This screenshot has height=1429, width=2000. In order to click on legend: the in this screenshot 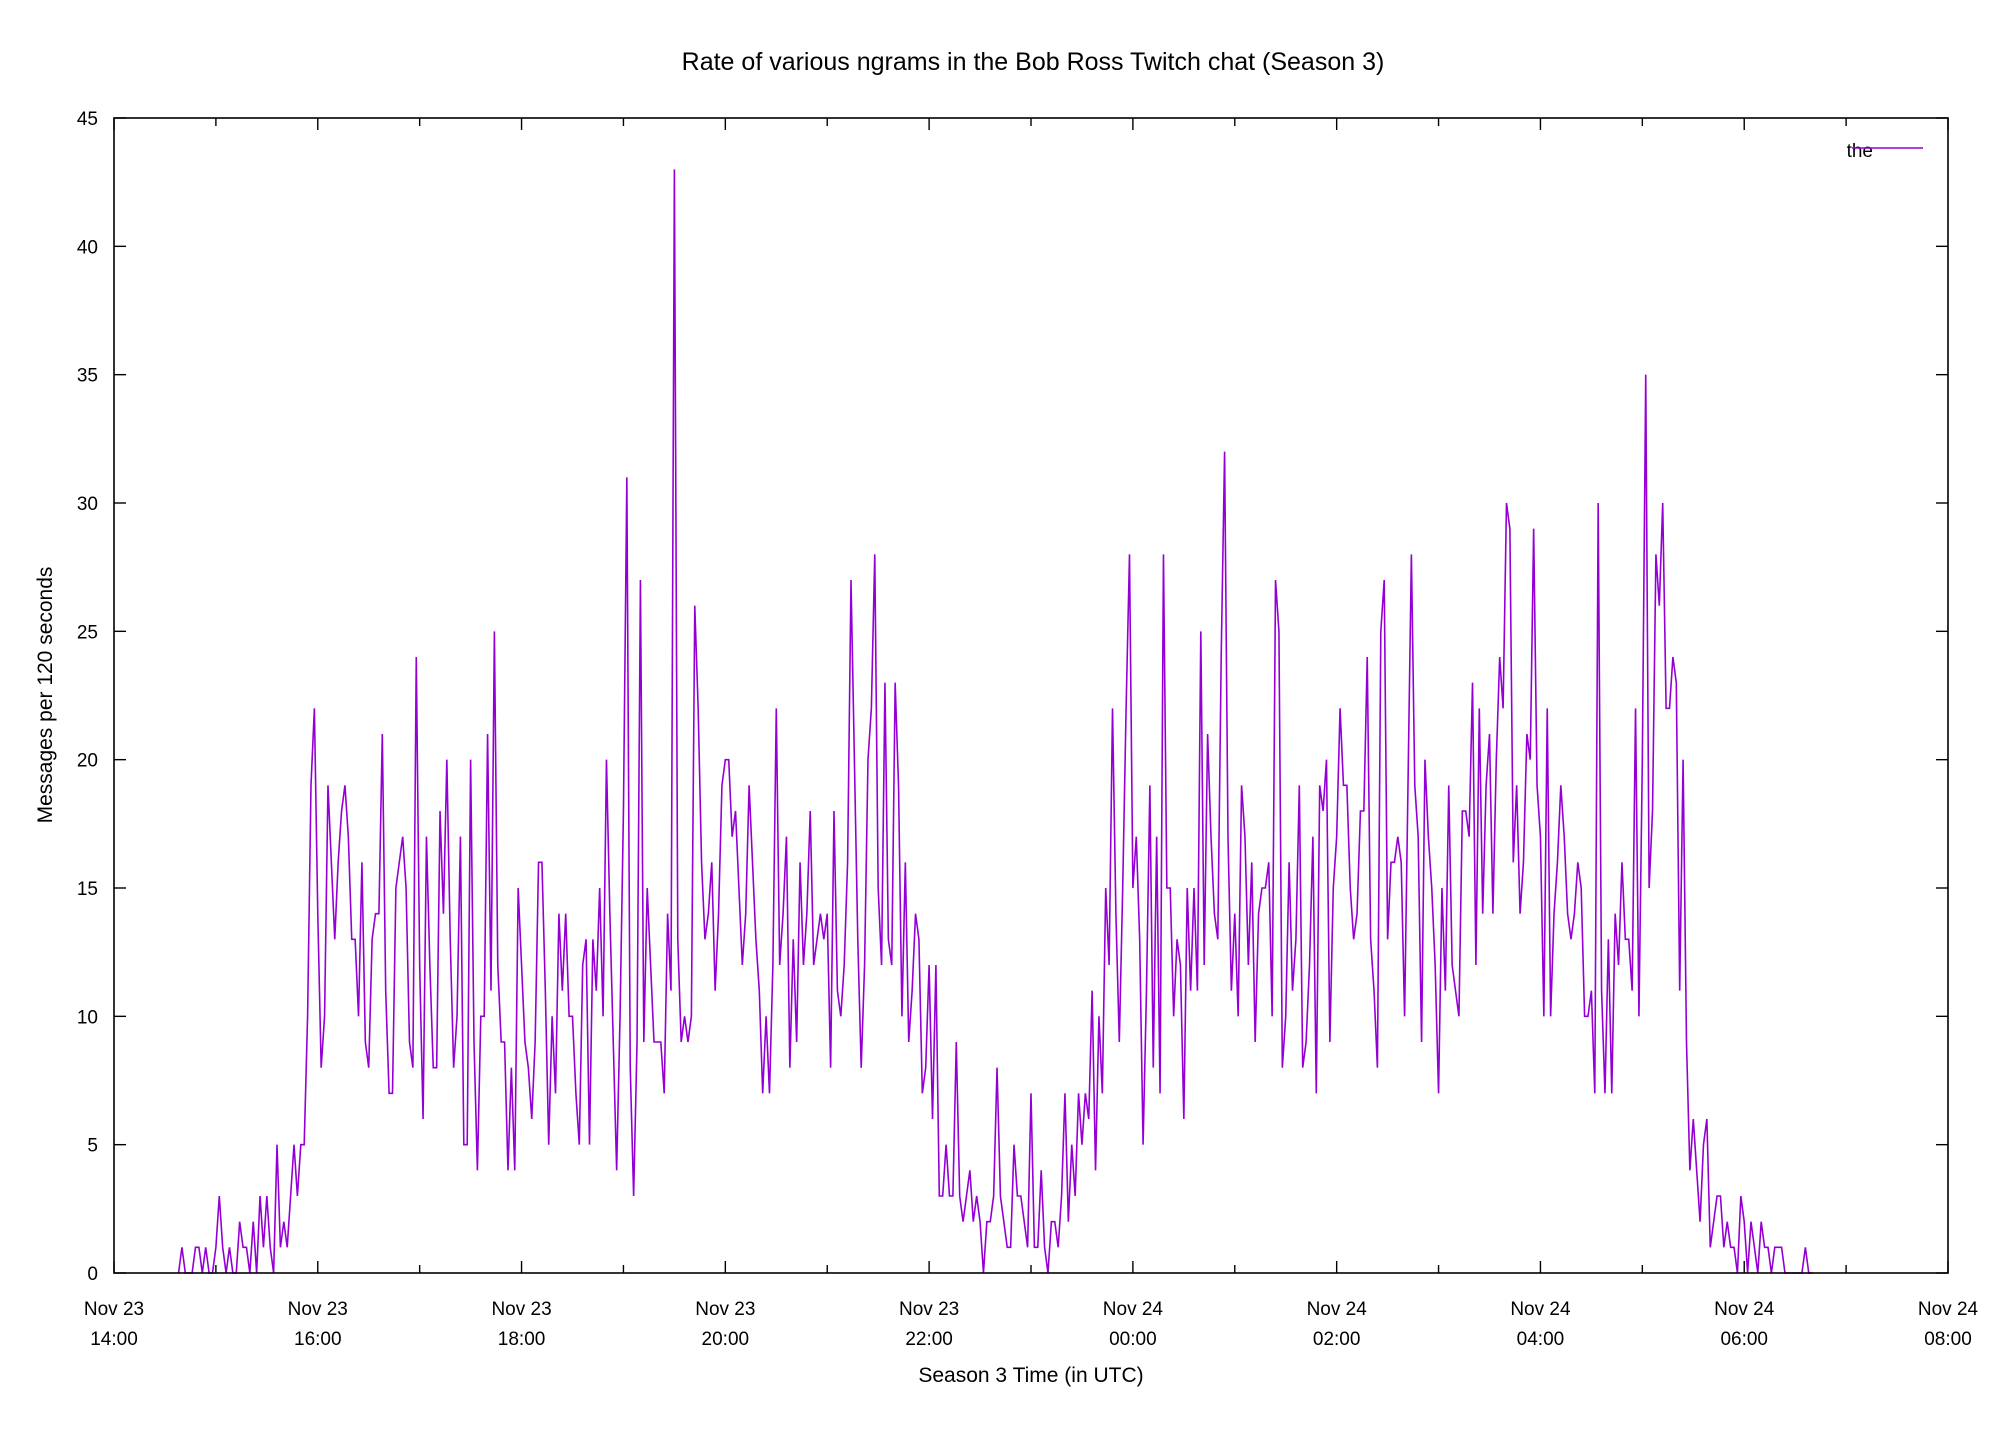, I will do `click(1885, 151)`.